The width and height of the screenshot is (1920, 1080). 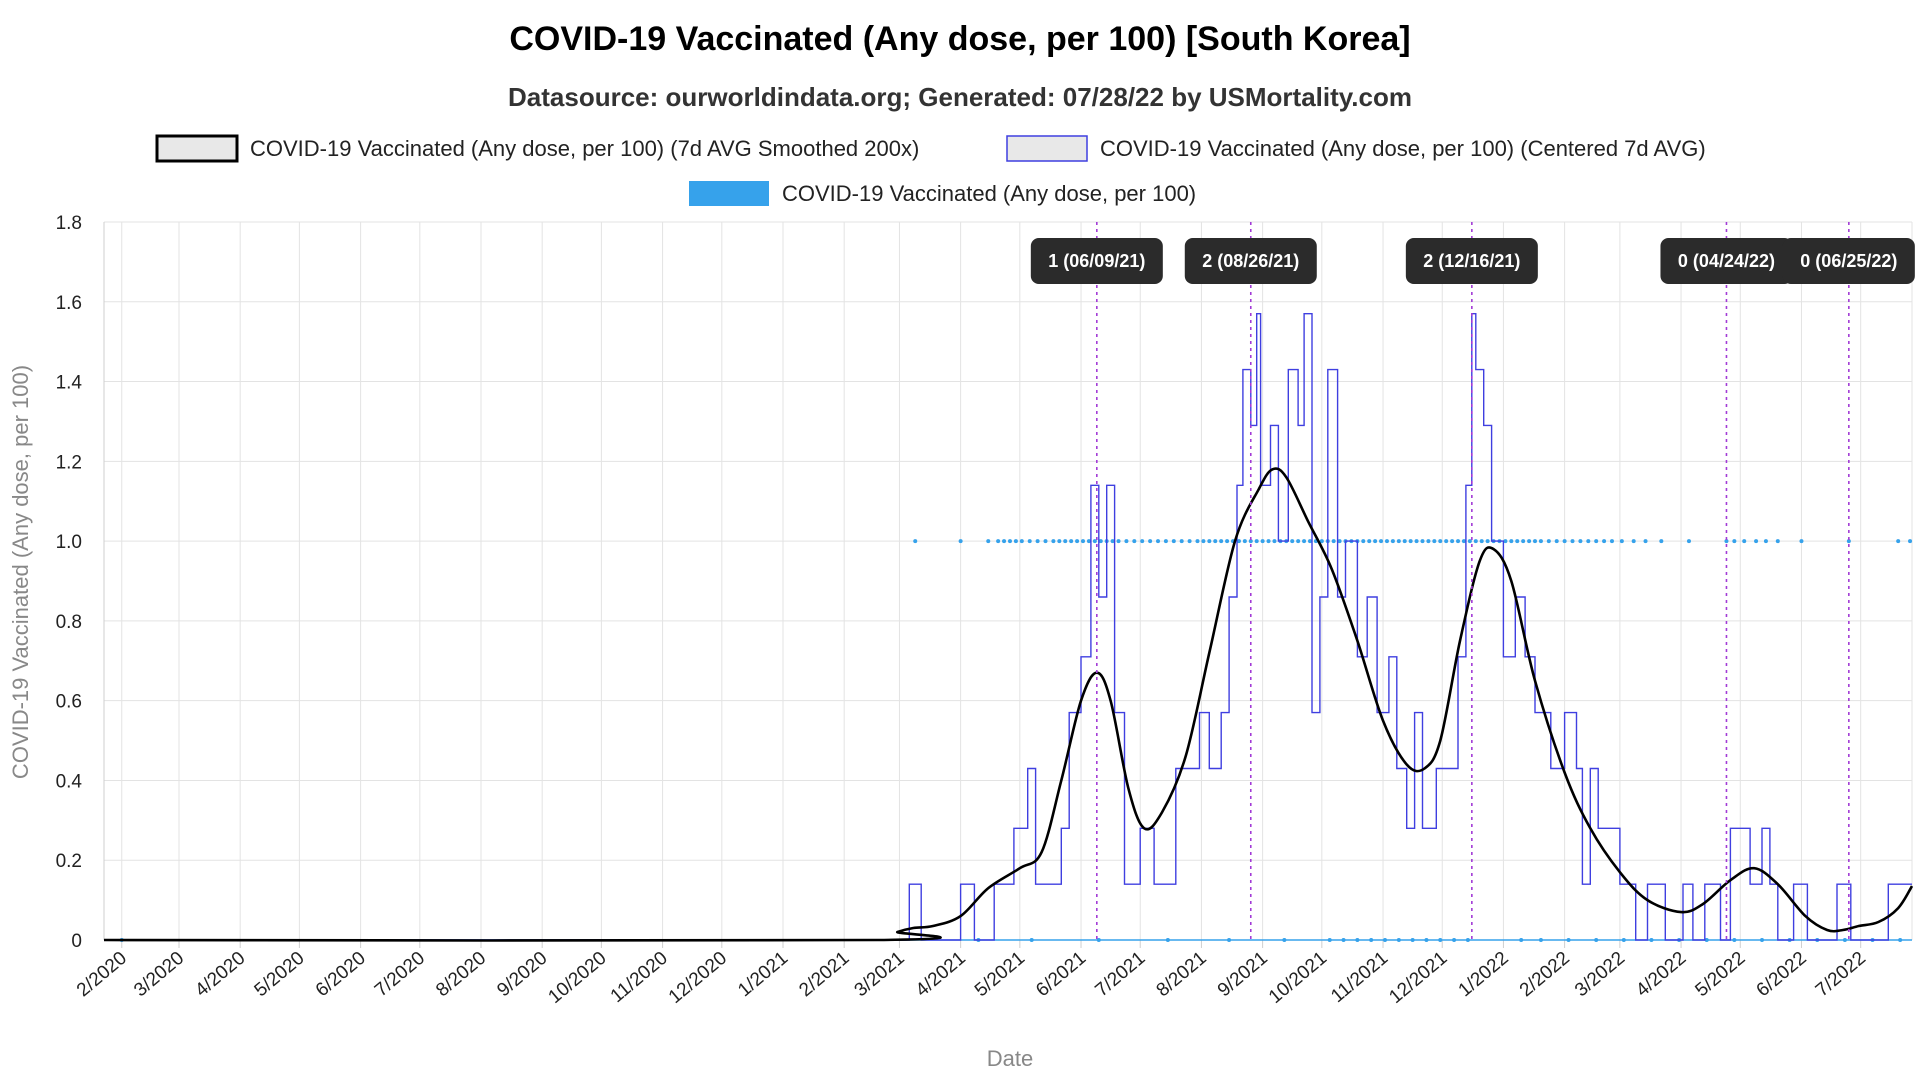 What do you see at coordinates (989, 193) in the screenshot?
I see `legend-label-raw: COVID-19 Vaccinated (Any dose, per 100)` at bounding box center [989, 193].